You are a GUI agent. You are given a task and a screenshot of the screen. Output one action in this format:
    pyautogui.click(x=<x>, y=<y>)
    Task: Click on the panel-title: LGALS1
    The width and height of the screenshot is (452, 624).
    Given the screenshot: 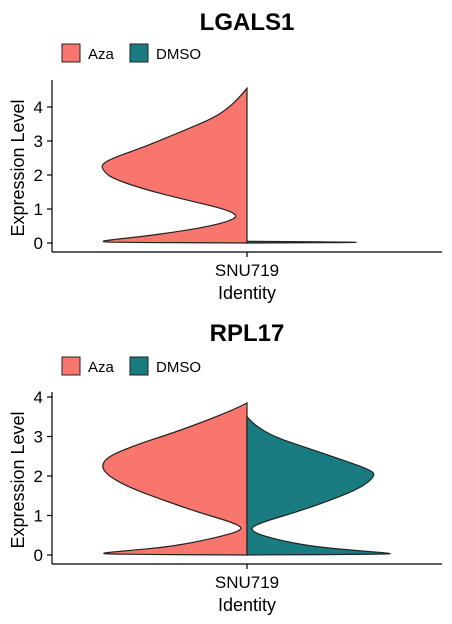 What is the action you would take?
    pyautogui.click(x=247, y=22)
    